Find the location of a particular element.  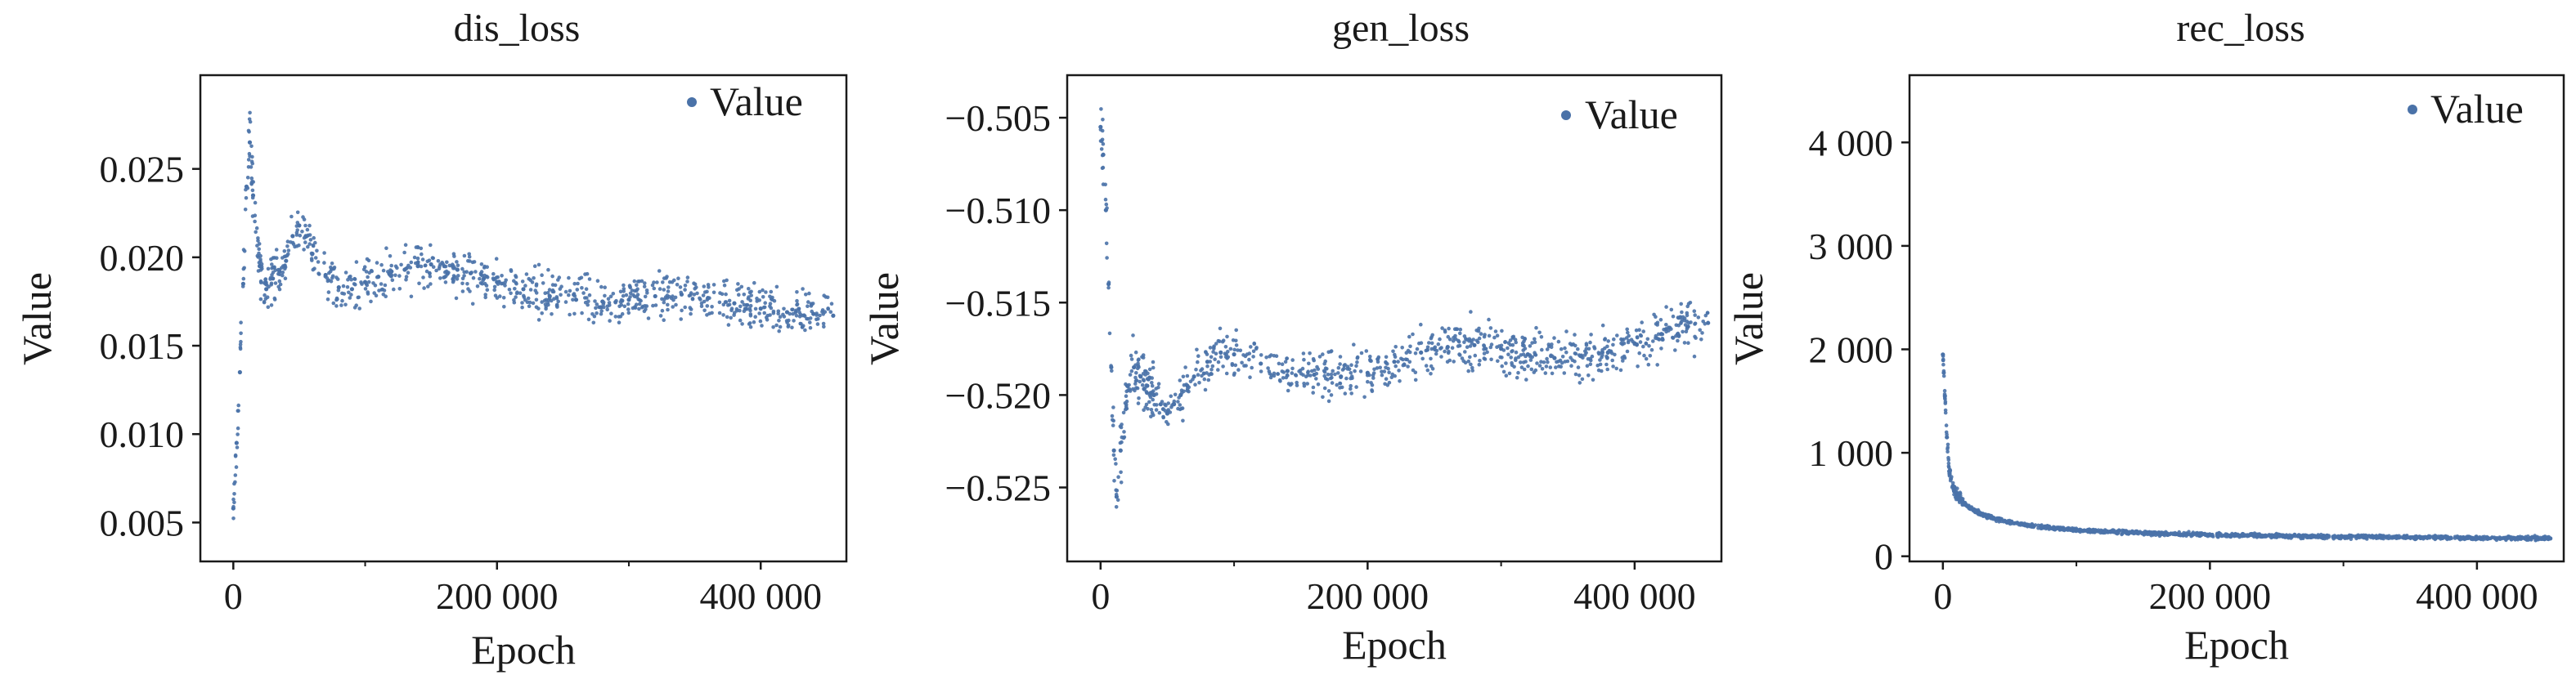

x-axis-ticks: 0 200 000 400 000 is located at coordinates (1393, 589).